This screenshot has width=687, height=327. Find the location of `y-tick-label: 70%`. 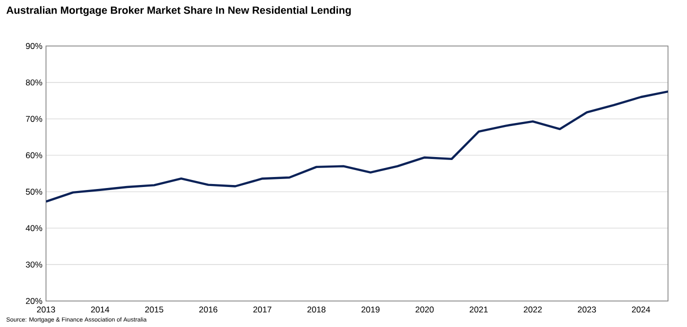

y-tick-label: 70% is located at coordinates (34, 119).